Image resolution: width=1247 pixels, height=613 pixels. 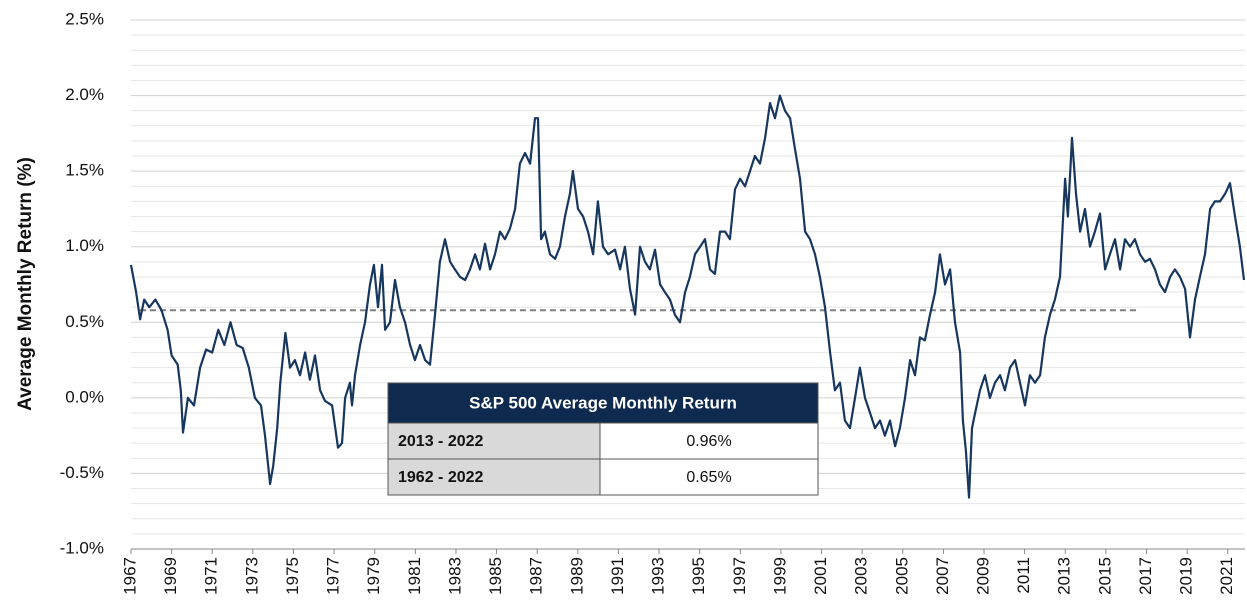 What do you see at coordinates (170, 576) in the screenshot?
I see `x-tick-label: 1969` at bounding box center [170, 576].